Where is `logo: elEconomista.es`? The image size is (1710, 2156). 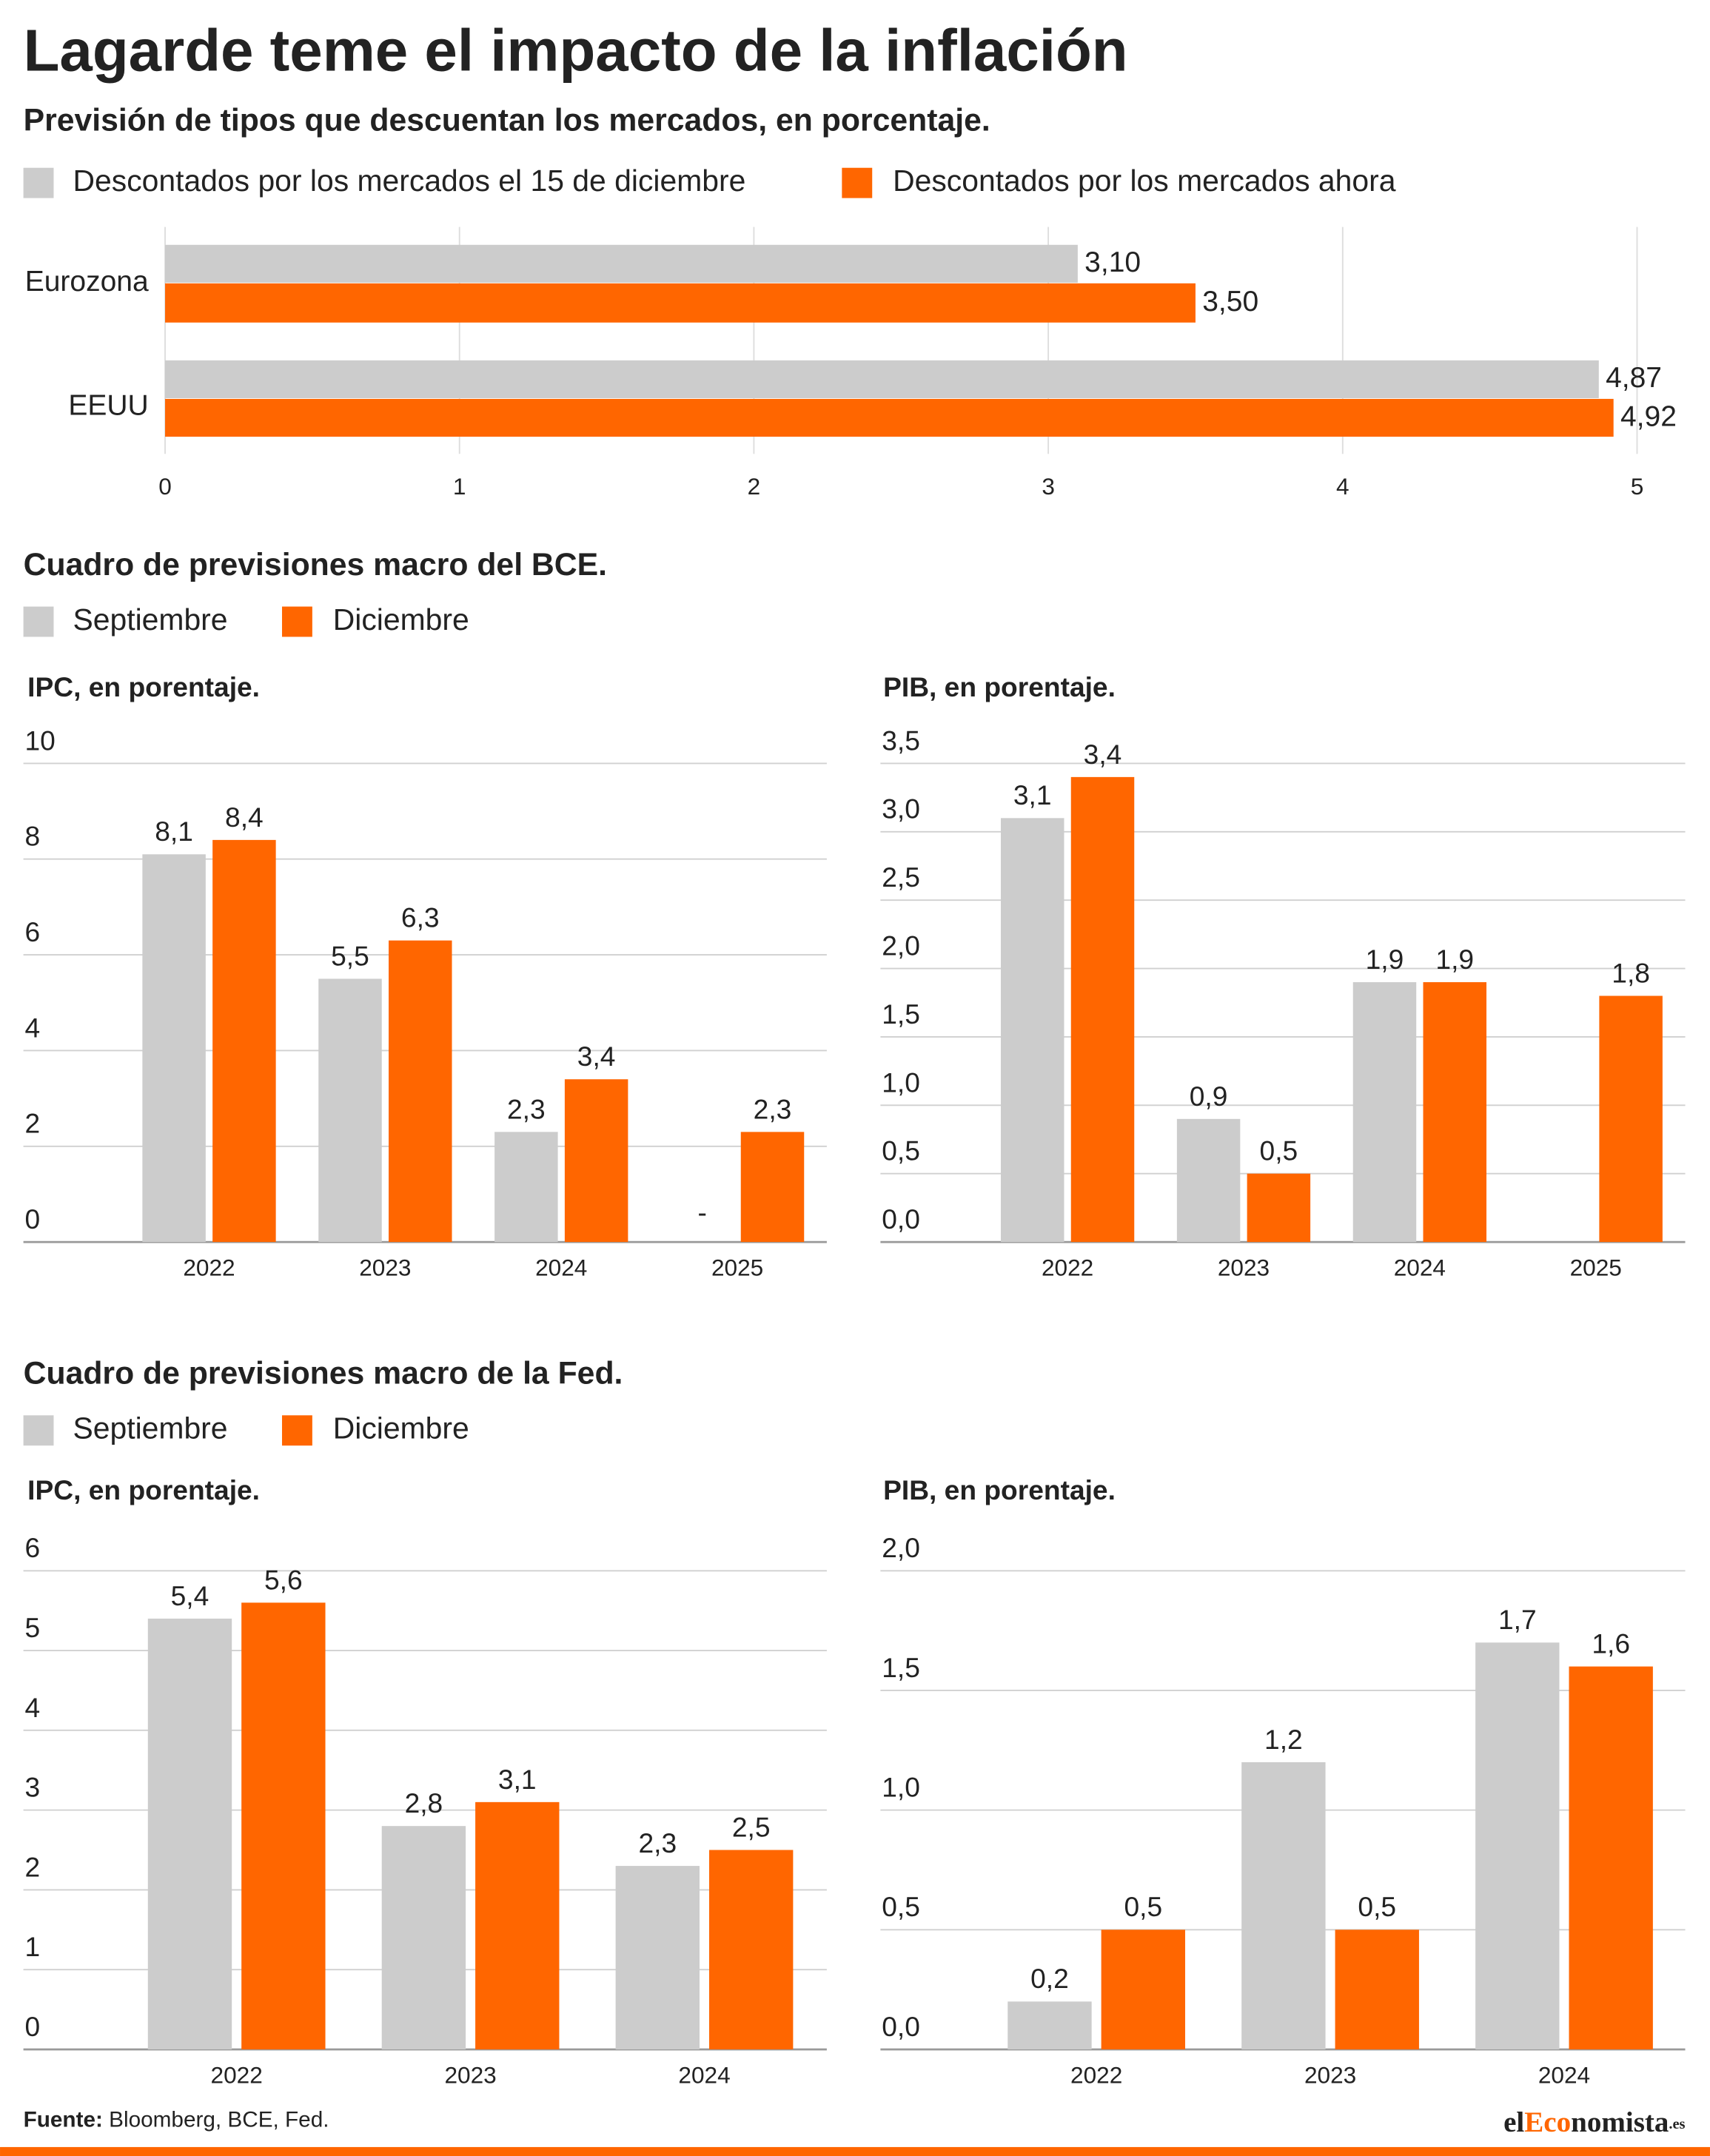
logo: elEconomista.es is located at coordinates (1594, 2122).